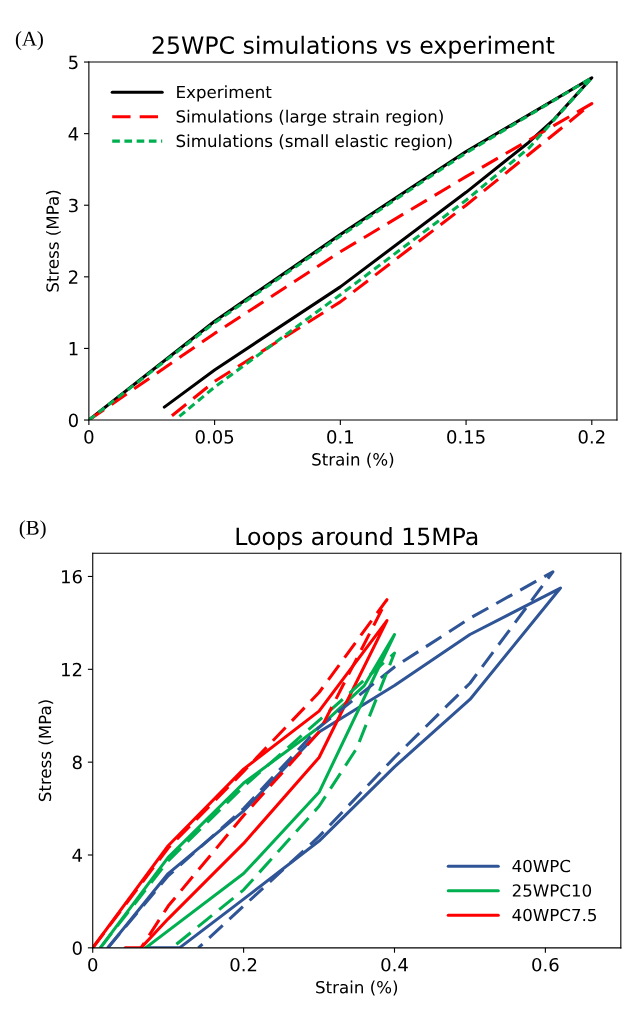  Describe the element at coordinates (552, 890) in the screenshot. I see `legend-label: 25WPC10` at that location.